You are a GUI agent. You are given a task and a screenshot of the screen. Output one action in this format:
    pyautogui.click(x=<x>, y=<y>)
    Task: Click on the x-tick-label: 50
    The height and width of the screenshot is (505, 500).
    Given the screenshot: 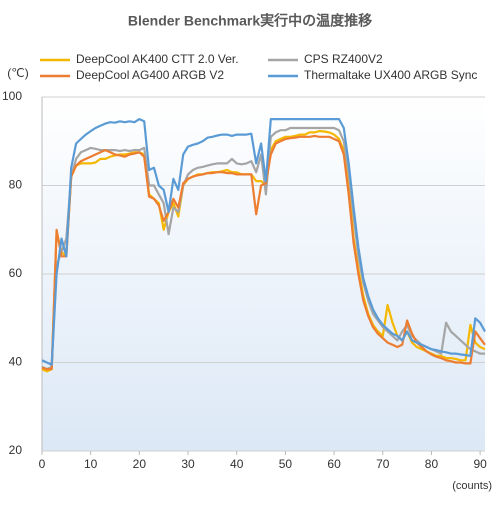 What is the action you would take?
    pyautogui.click(x=286, y=464)
    